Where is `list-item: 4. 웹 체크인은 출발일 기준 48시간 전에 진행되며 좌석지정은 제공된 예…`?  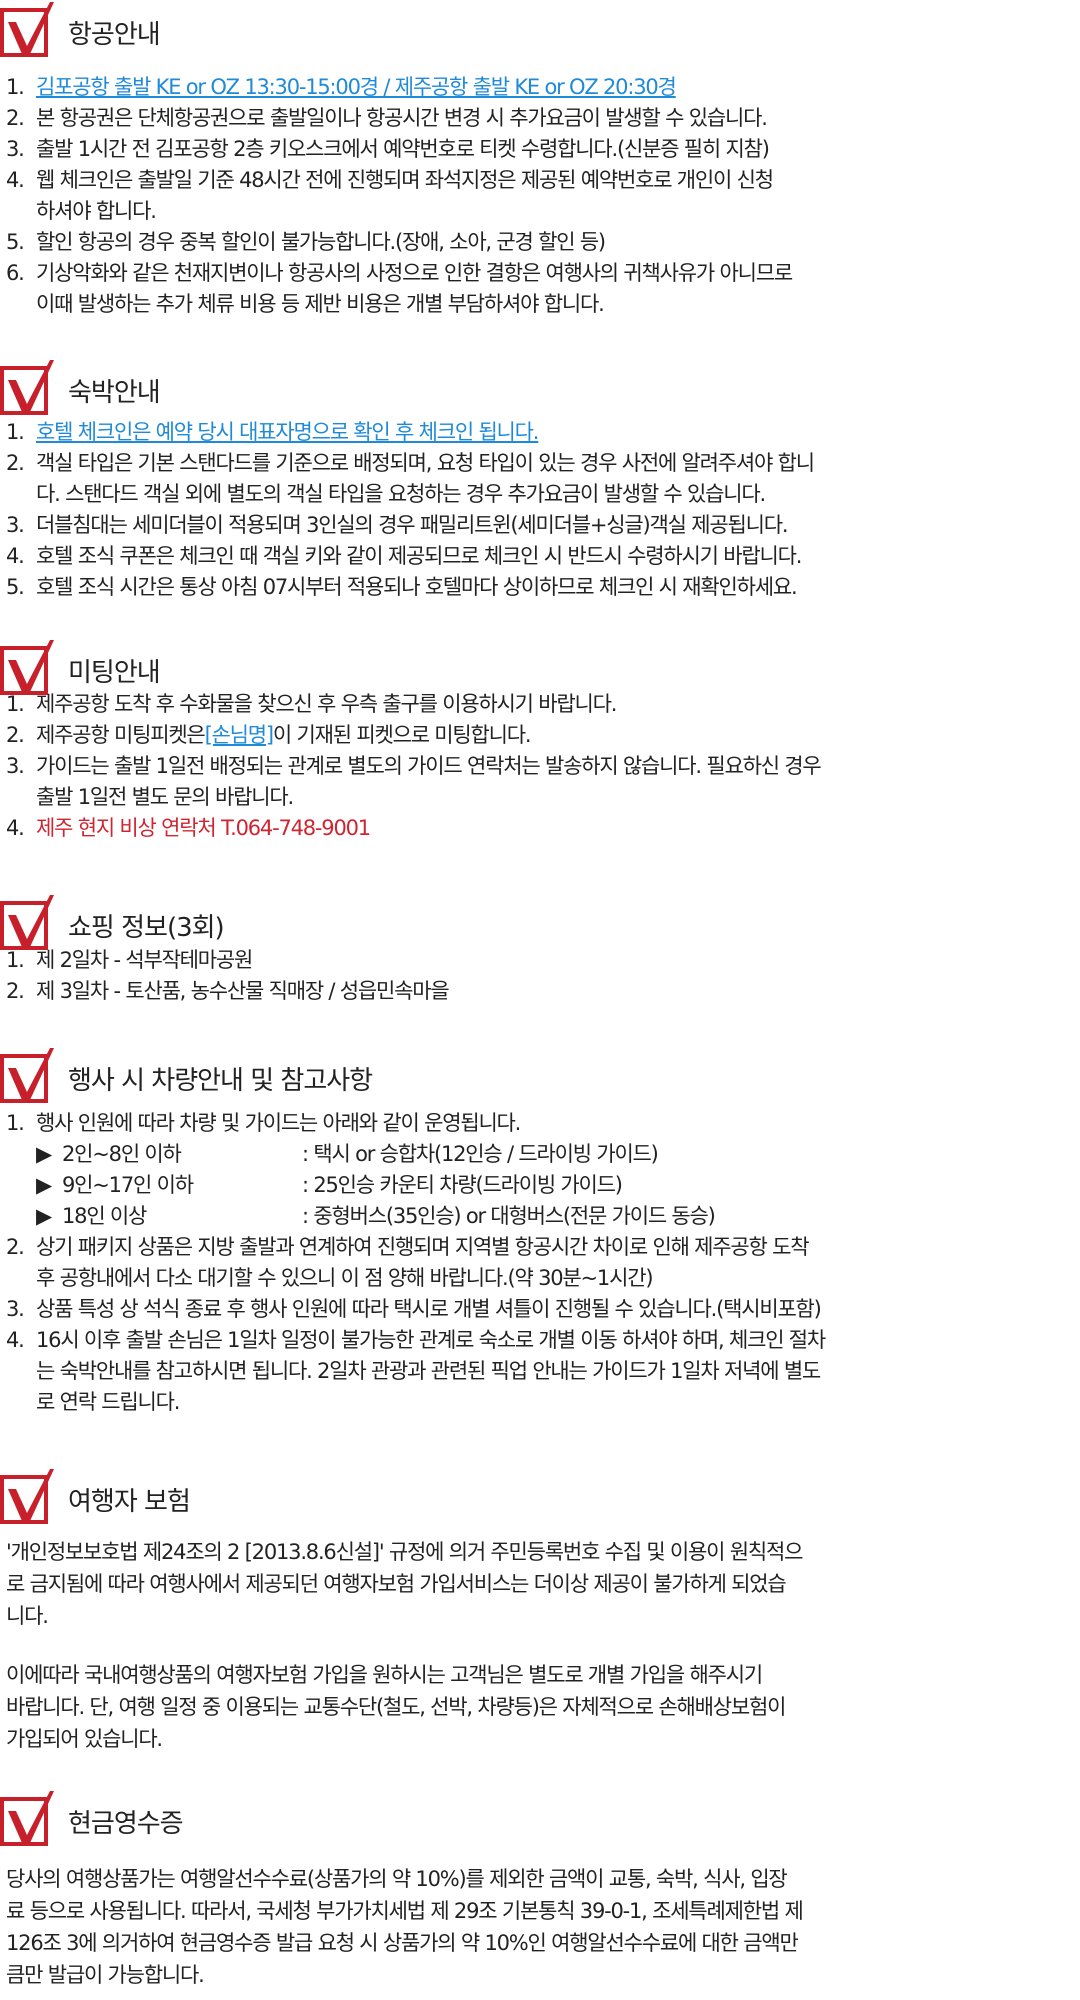
list-item: 4. 웹 체크인은 출발일 기준 48시간 전에 진행되며 좌석지정은 제공된 예… is located at coordinates (399, 180).